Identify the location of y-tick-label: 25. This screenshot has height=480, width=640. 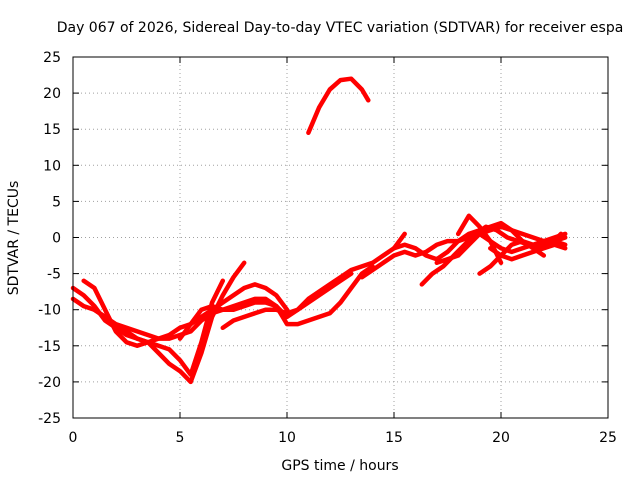
(52, 58).